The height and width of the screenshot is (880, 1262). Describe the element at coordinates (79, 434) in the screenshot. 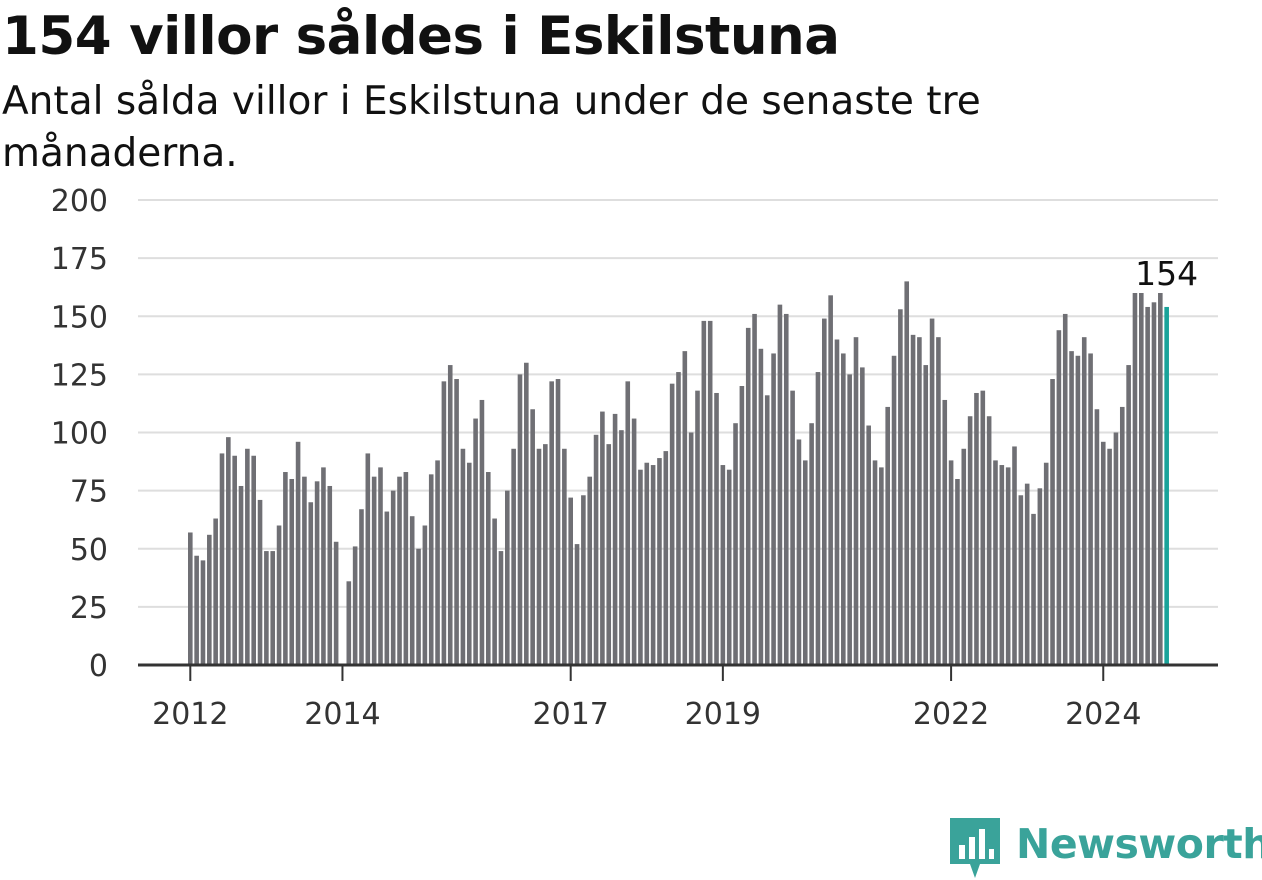

I see `y-axis-ticks: 0 25 50 75 100 125 150 175 200` at that location.